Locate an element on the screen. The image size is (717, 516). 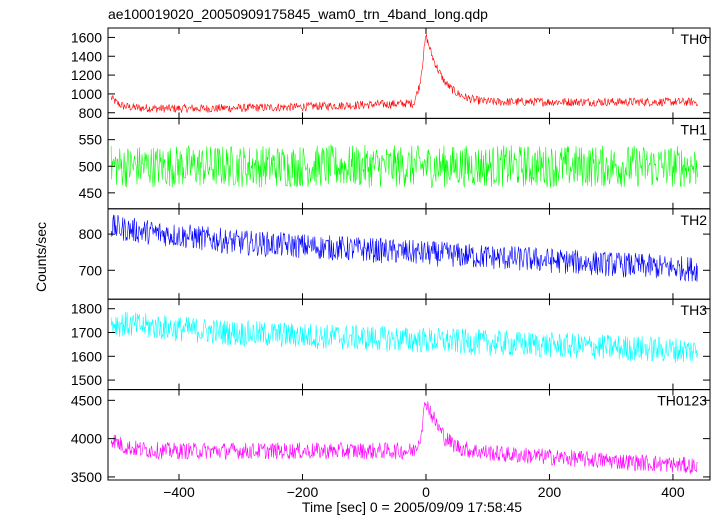
x-tick-label: −400 is located at coordinates (179, 492).